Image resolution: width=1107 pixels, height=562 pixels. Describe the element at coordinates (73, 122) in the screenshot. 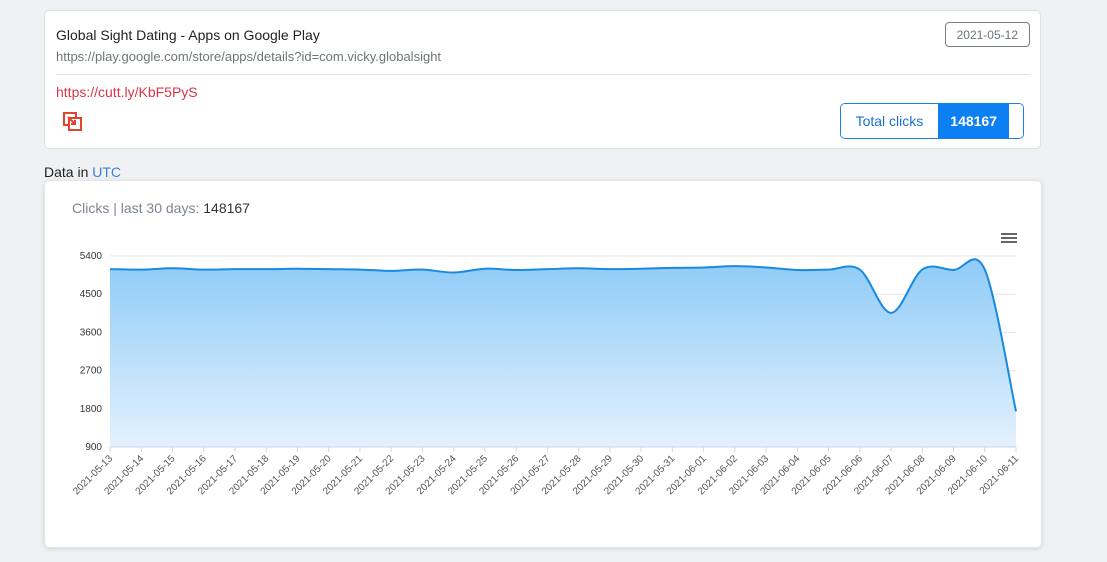

I see `copy-icon` at that location.